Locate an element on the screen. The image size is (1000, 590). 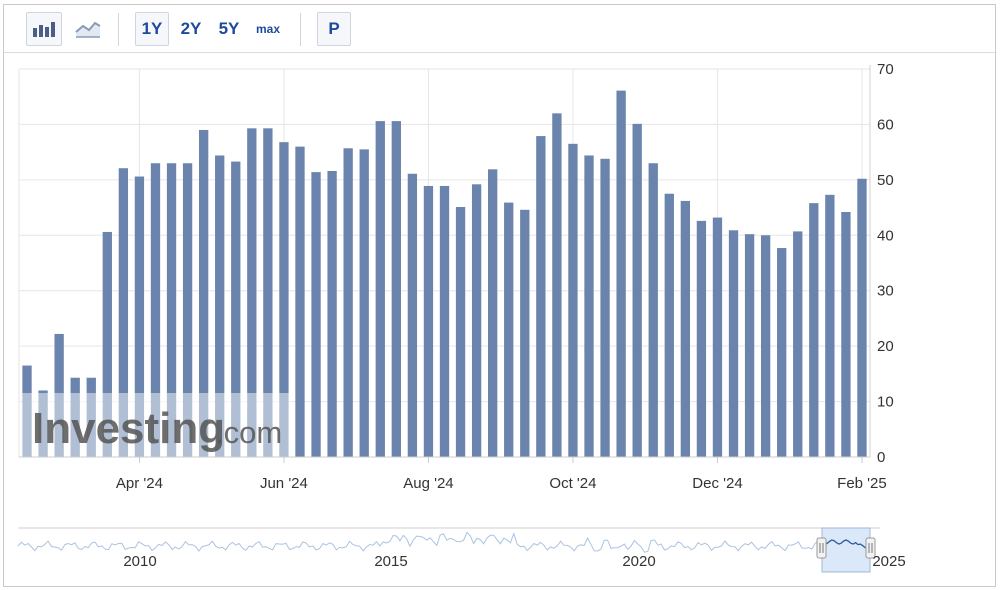
y-tick-label: 0 is located at coordinates (881, 457).